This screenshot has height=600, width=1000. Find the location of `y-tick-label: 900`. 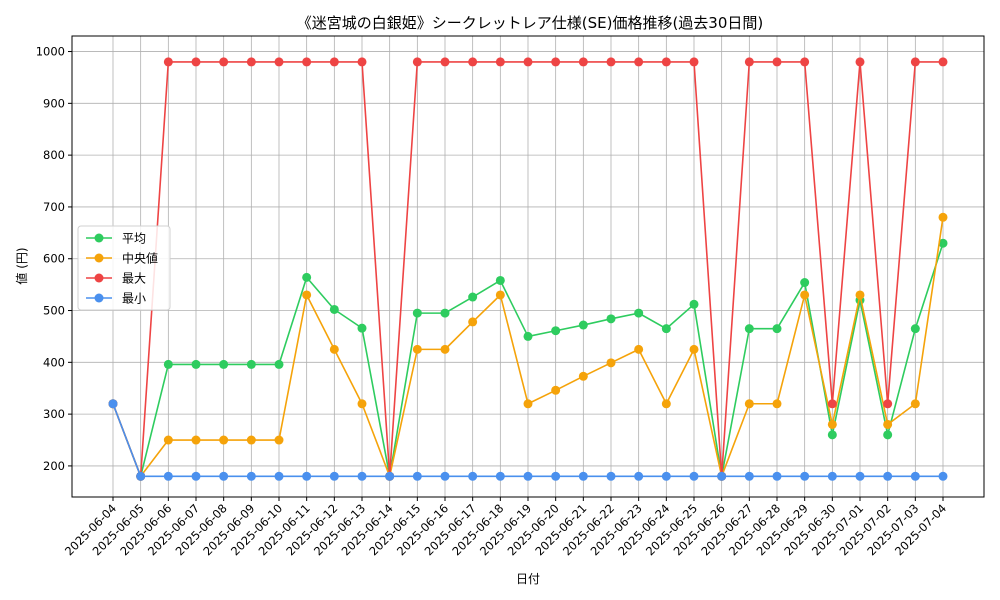

y-tick-label: 900 is located at coordinates (54, 103).